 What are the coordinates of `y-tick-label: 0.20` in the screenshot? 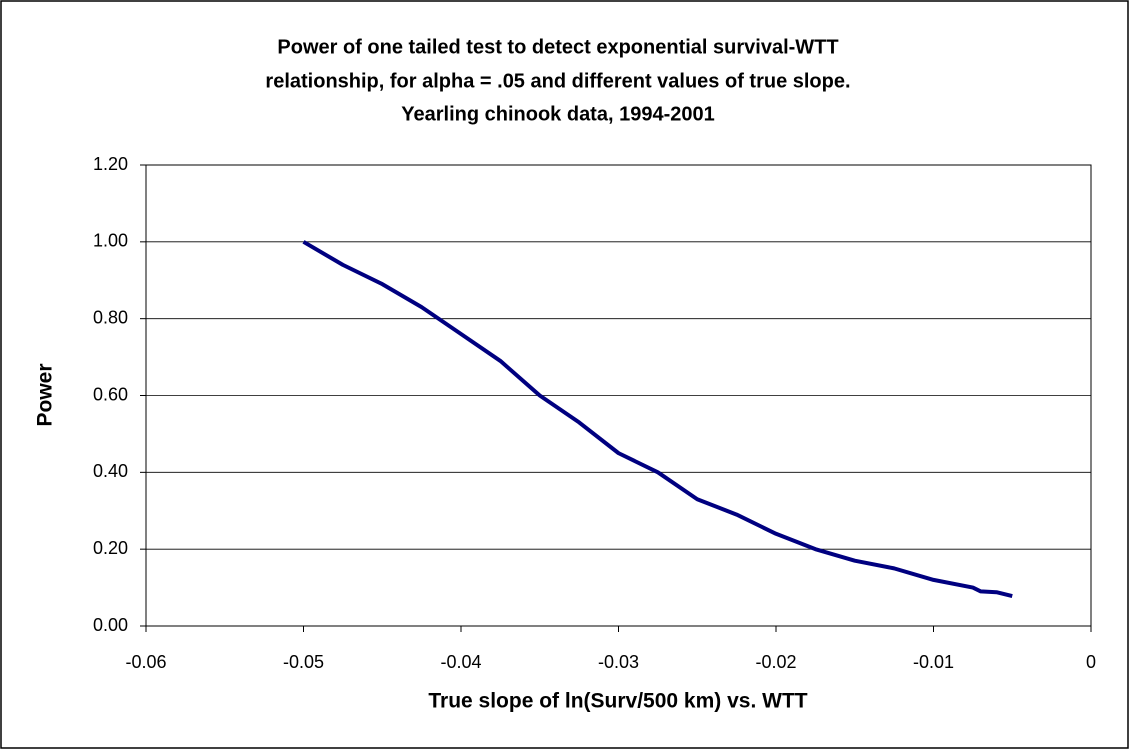 It's located at (110, 548).